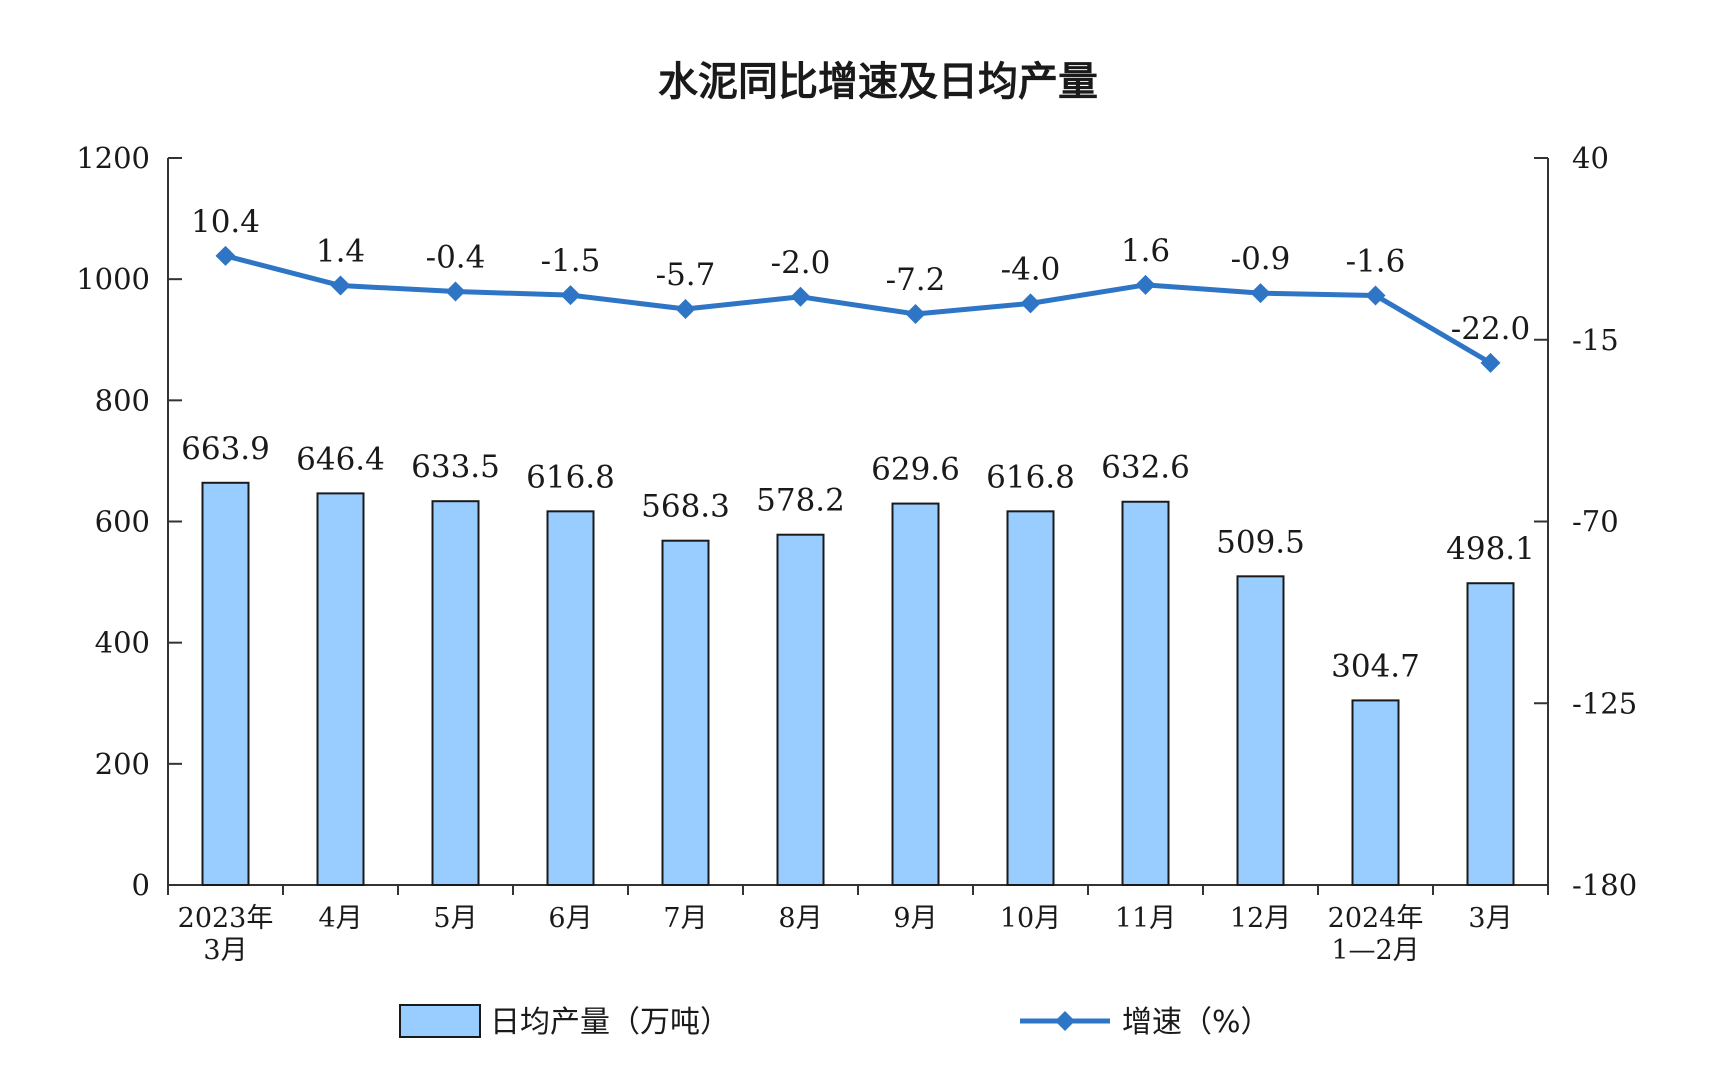  Describe the element at coordinates (858, 309) in the screenshot. I see `line-path` at that location.